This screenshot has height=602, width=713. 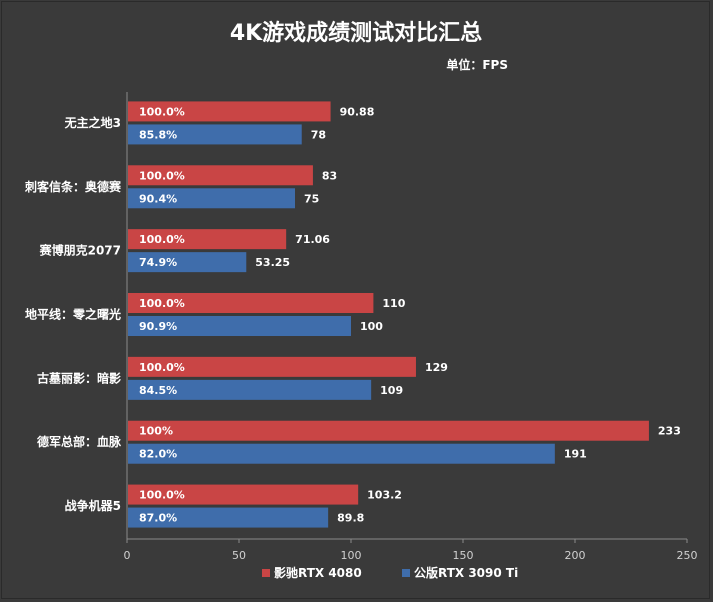 I want to click on x-tick-label: 50, so click(x=239, y=555).